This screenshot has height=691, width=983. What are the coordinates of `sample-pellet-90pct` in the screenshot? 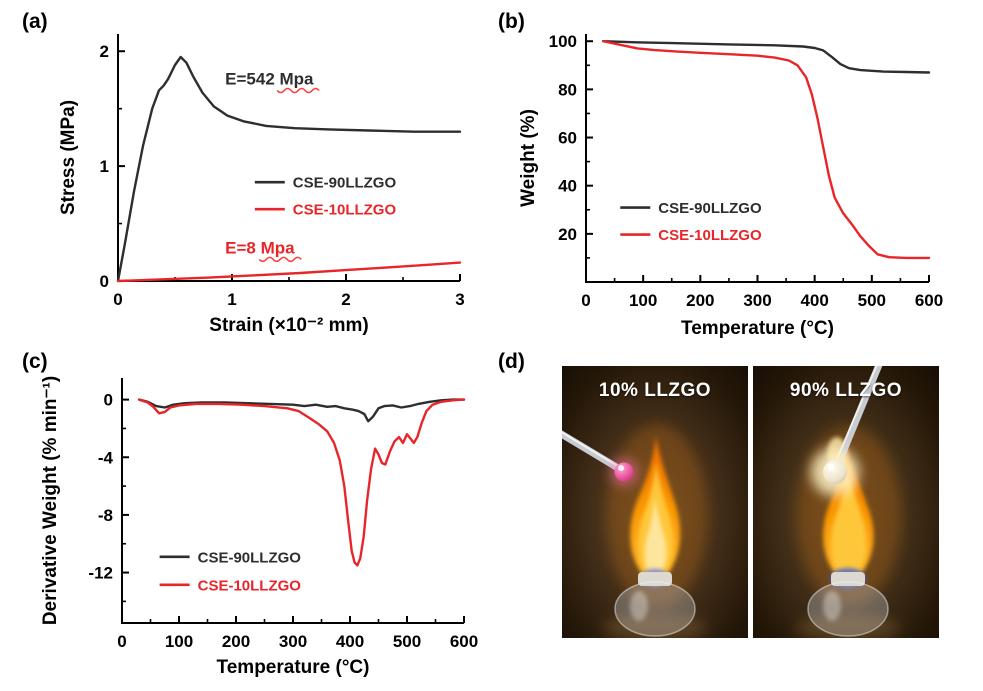 It's located at (835, 472).